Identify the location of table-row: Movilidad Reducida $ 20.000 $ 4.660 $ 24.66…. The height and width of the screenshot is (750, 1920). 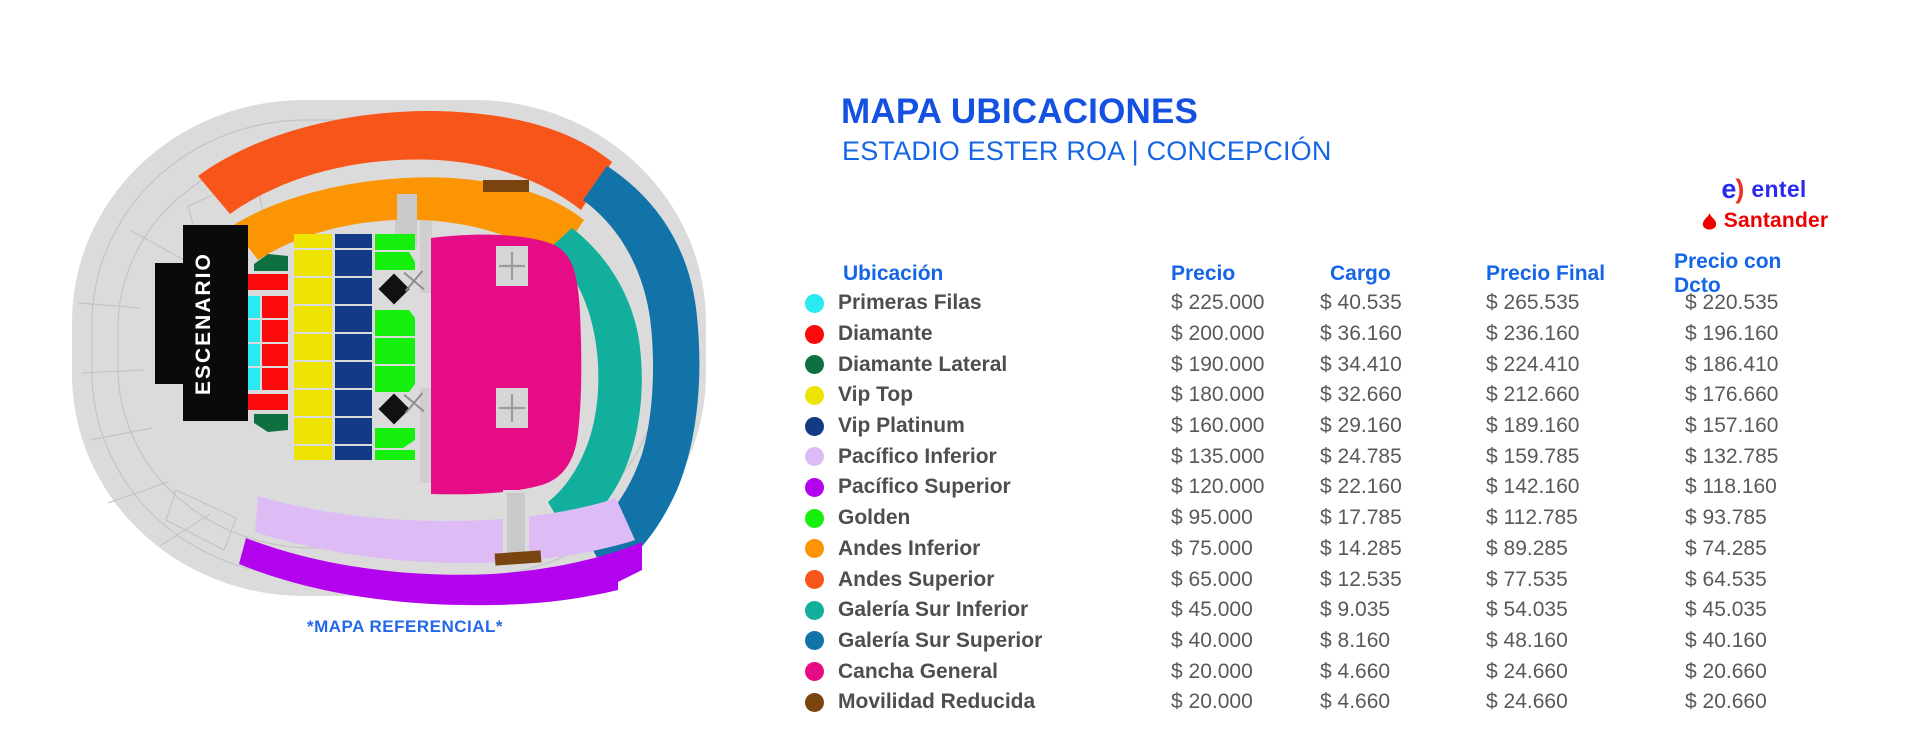
(1340, 702).